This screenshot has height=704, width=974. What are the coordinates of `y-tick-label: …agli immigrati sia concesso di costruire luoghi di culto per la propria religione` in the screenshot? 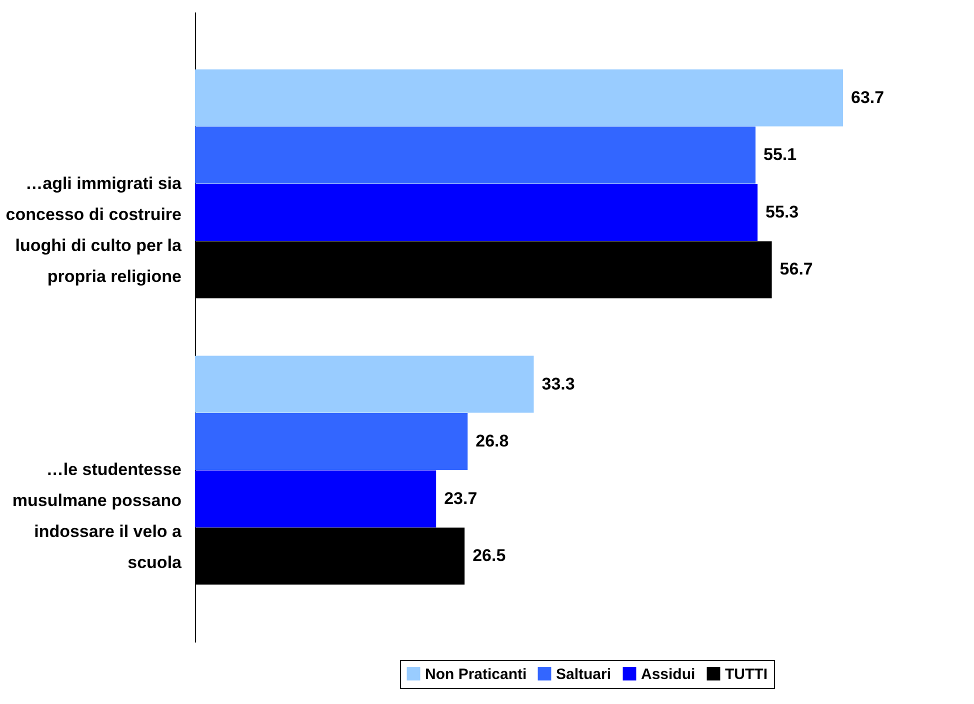 It's located at (94, 230).